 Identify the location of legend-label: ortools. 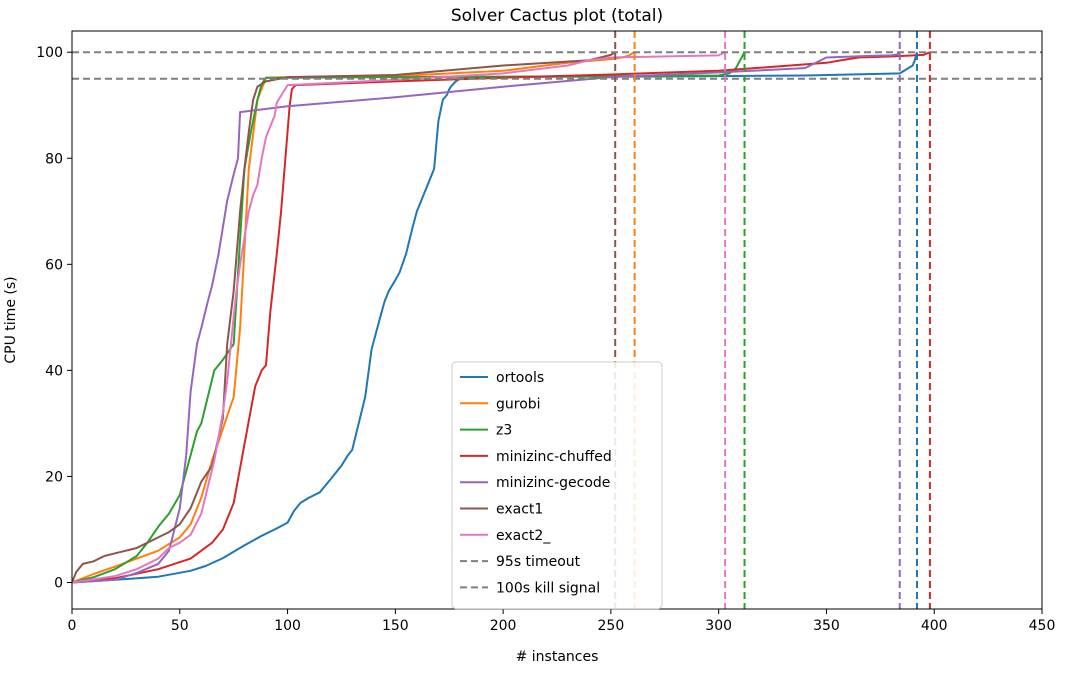
(520, 378).